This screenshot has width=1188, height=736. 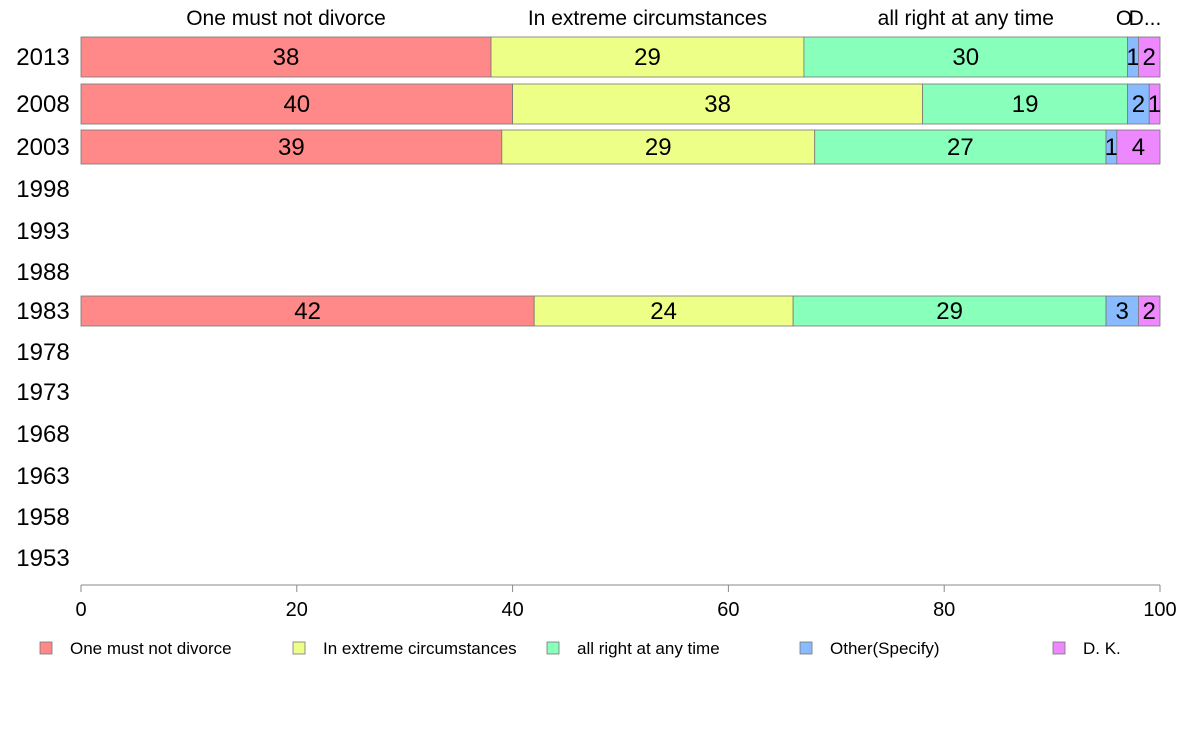 I want to click on bar-value-label: 30, so click(x=965, y=57).